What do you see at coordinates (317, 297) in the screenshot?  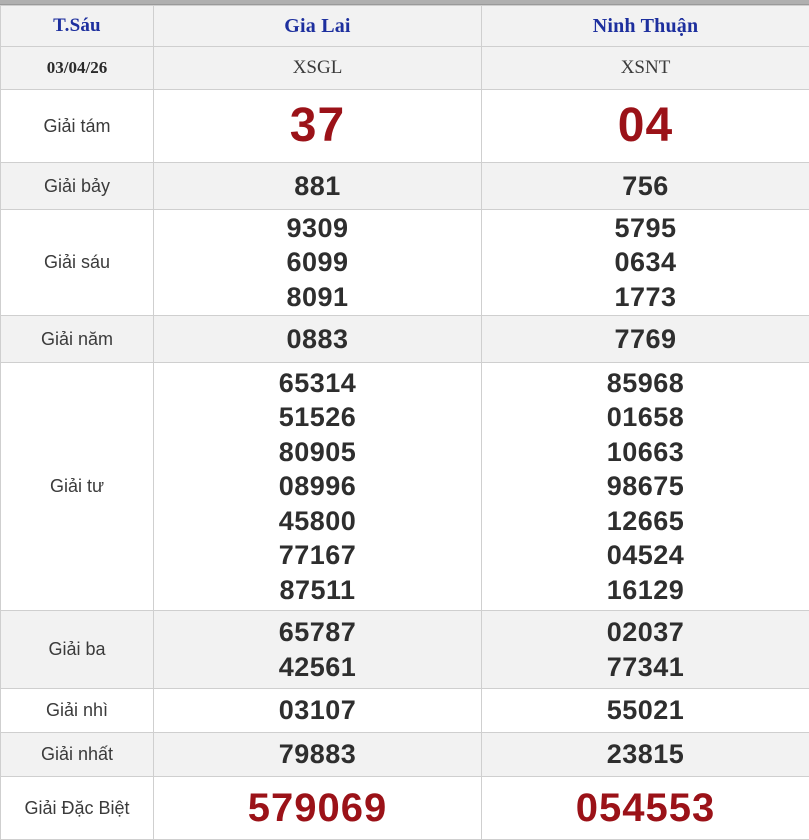 I see `lottery-number: 8091` at bounding box center [317, 297].